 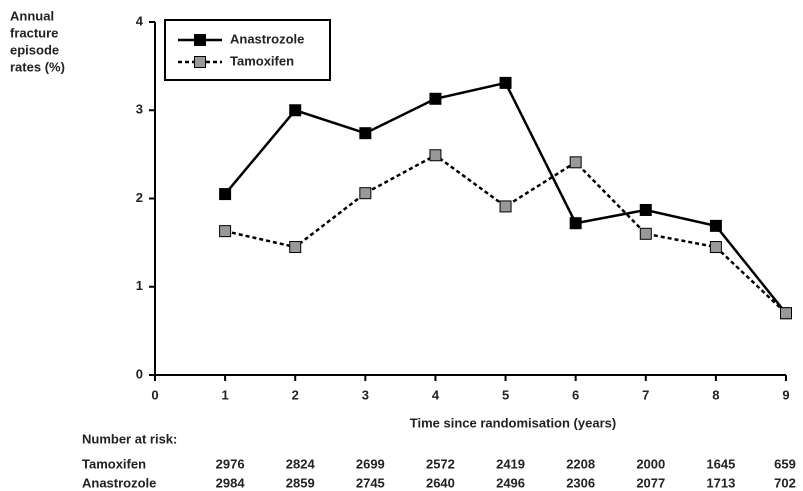 What do you see at coordinates (224, 394) in the screenshot?
I see `x-tick-label: 1` at bounding box center [224, 394].